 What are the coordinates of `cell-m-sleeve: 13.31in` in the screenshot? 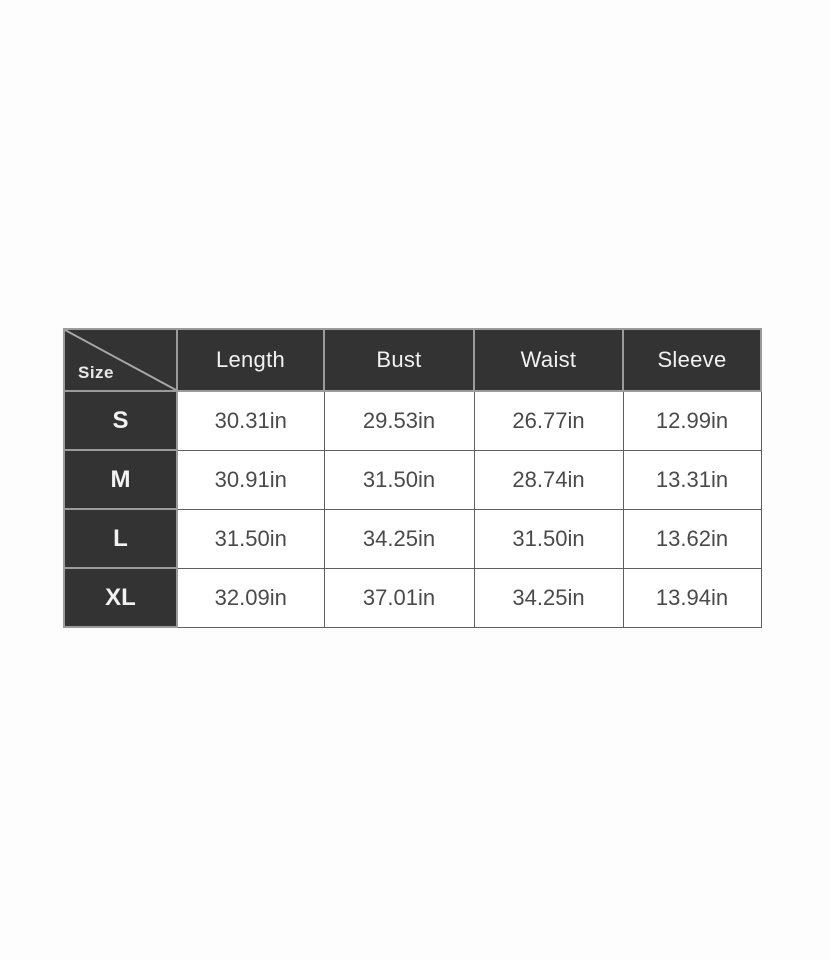 It's located at (692, 479).